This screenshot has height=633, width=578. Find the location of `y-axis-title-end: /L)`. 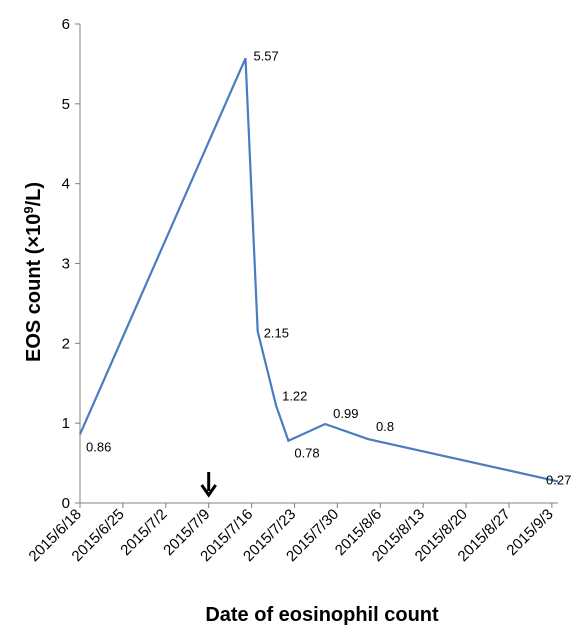

y-axis-title-end: /L) is located at coordinates (34, 194).